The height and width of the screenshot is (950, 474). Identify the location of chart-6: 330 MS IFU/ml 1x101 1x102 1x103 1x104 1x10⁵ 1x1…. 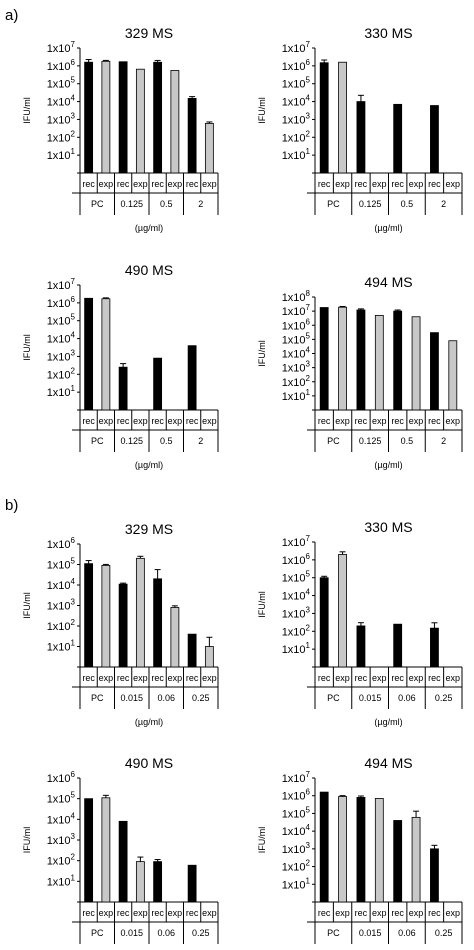
(360, 623).